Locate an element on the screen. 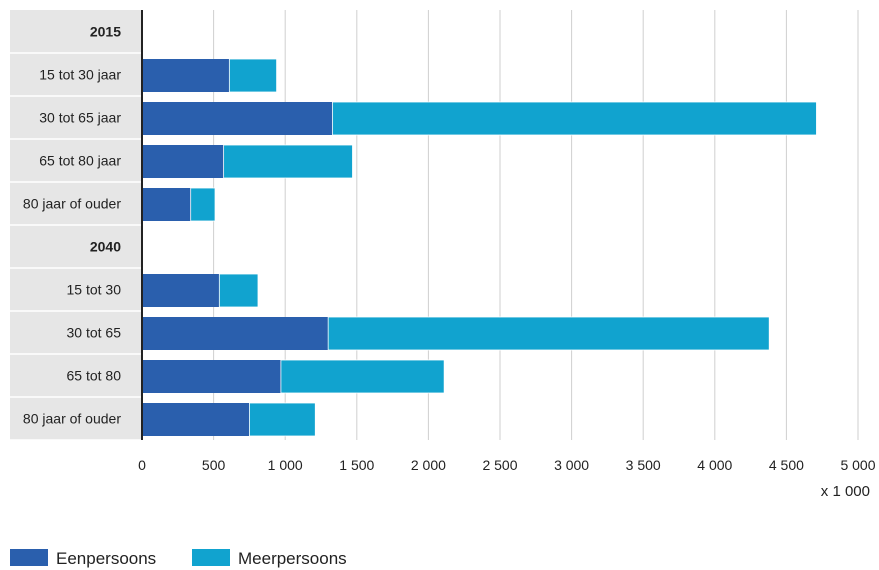 This screenshot has height=570, width=879. x-tick-label: 2 000 is located at coordinates (428, 465).